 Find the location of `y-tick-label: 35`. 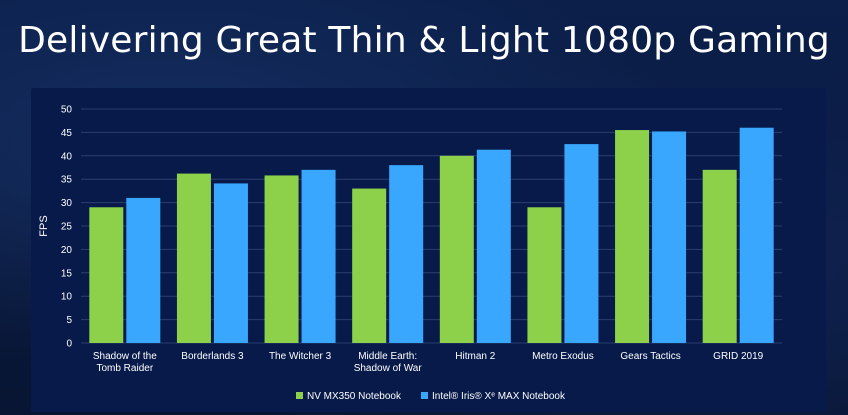

y-tick-label: 35 is located at coordinates (67, 180).